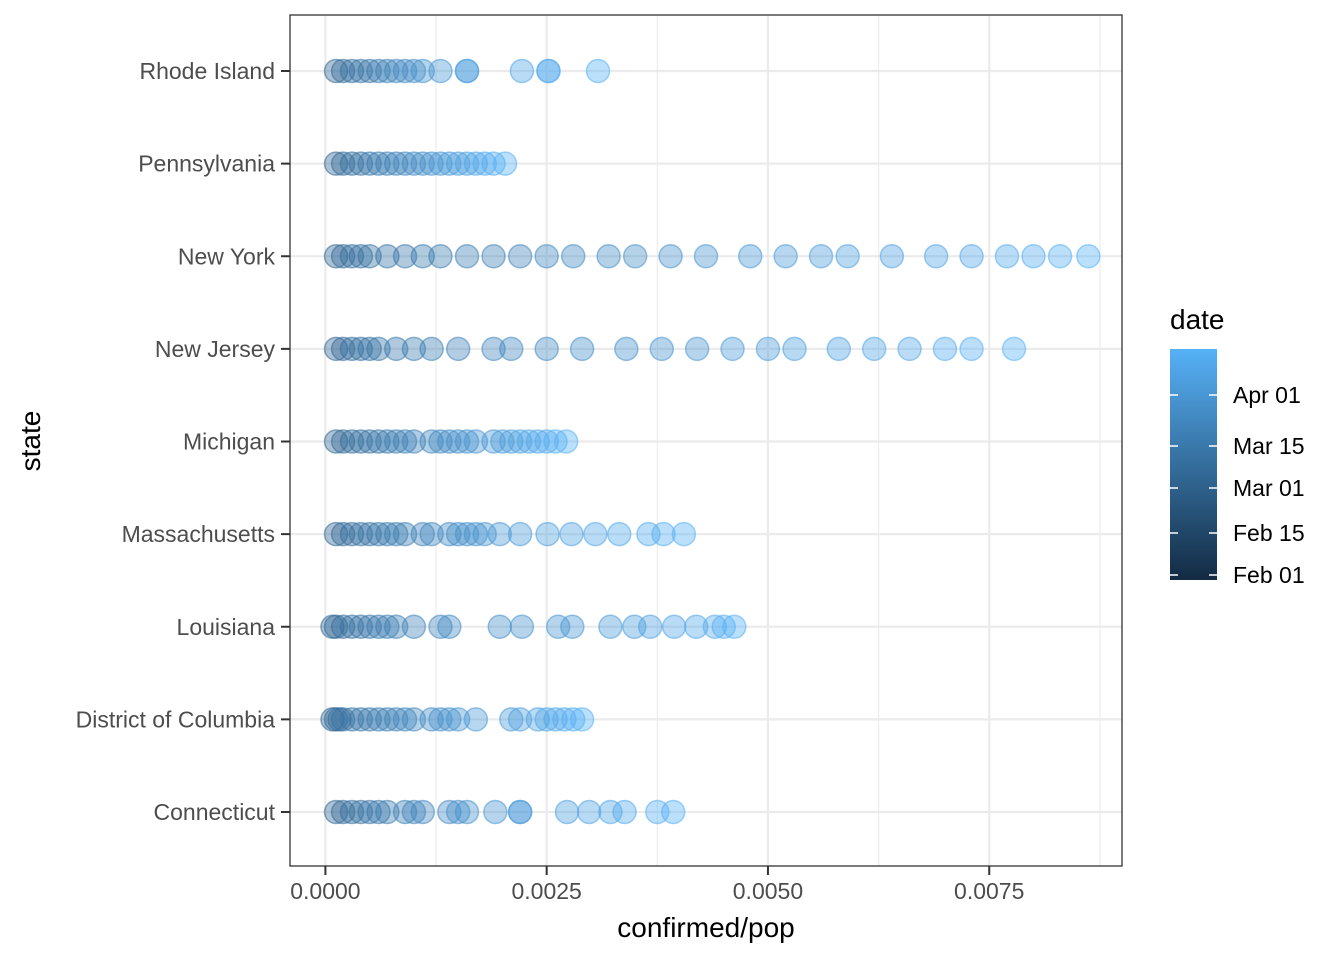 Image resolution: width=1344 pixels, height=960 pixels. I want to click on x-axis-title: confirmed/pop, so click(705, 927).